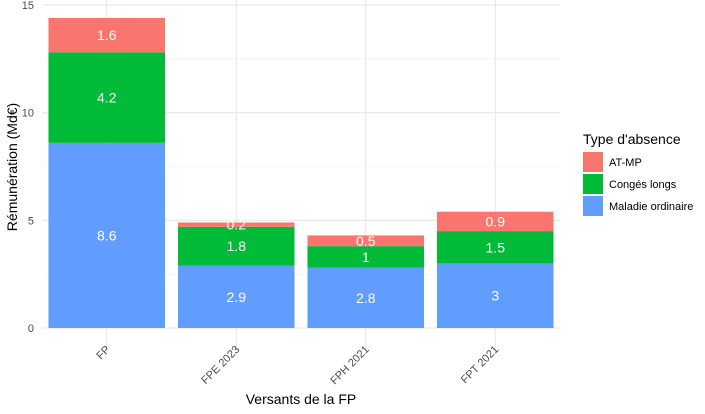  I want to click on data-label: 1, so click(366, 257).